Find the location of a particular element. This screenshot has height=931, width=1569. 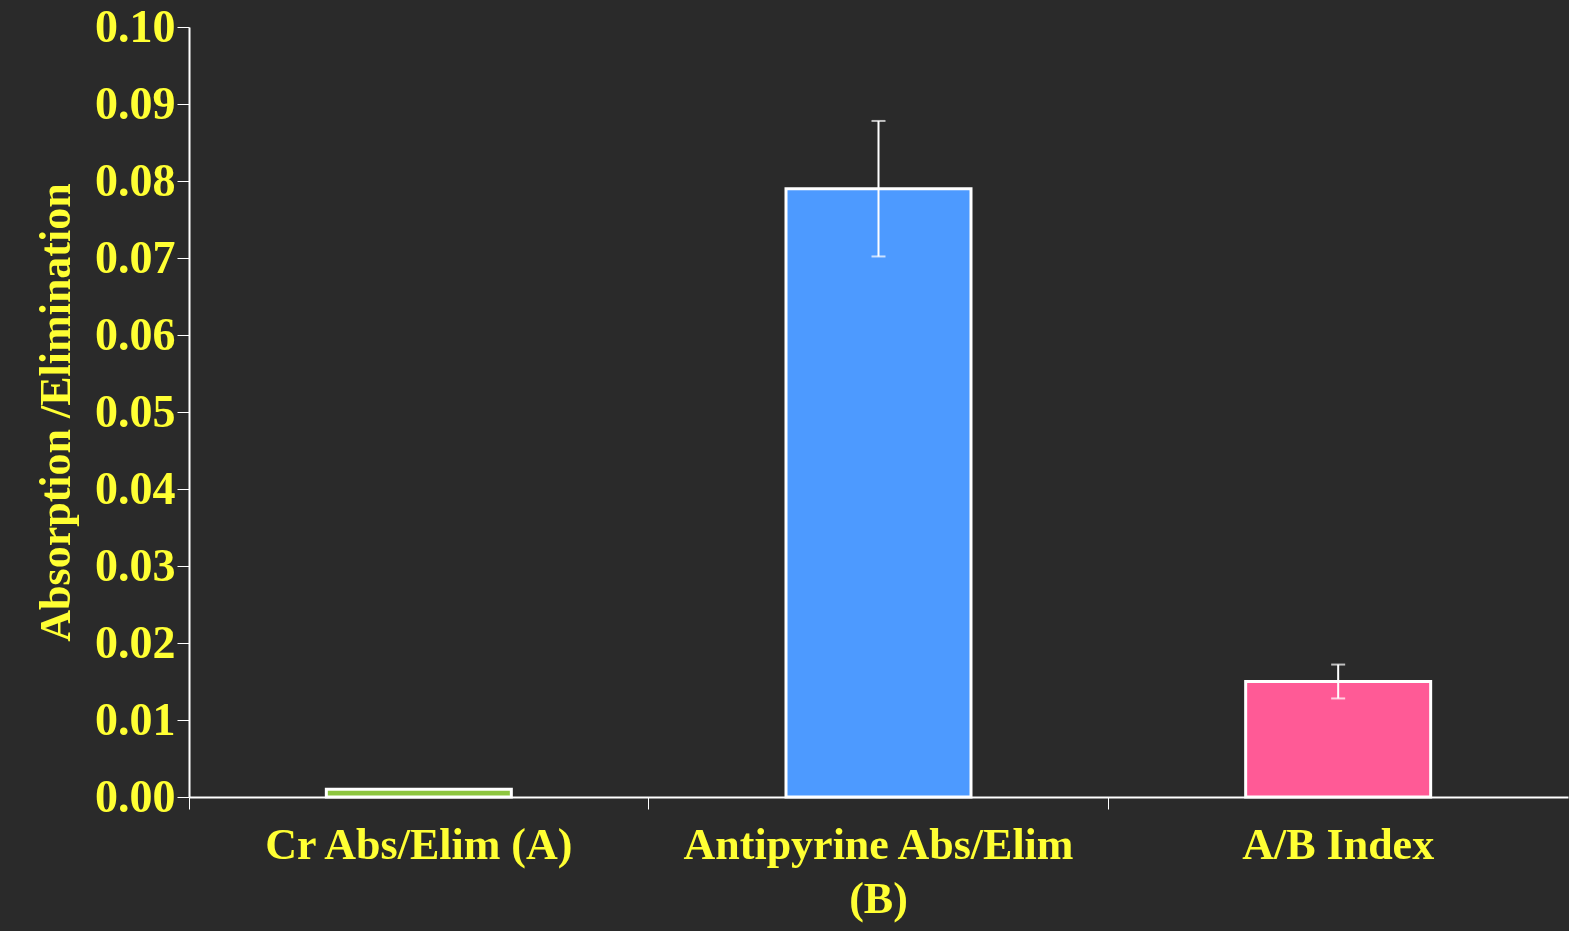

y-tick-label: 0.08 is located at coordinates (135, 180).